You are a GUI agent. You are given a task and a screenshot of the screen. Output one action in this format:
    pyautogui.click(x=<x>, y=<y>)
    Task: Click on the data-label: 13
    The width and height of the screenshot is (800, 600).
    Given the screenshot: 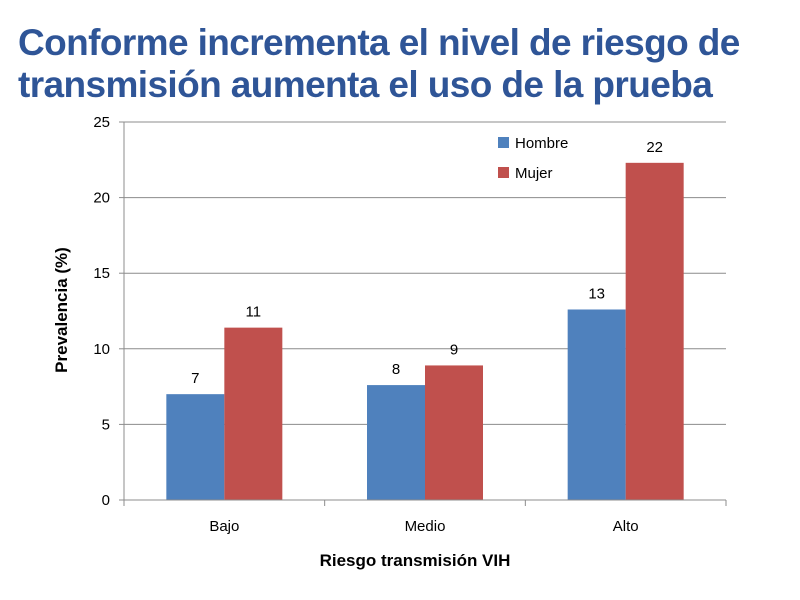 What is the action you would take?
    pyautogui.click(x=596, y=293)
    